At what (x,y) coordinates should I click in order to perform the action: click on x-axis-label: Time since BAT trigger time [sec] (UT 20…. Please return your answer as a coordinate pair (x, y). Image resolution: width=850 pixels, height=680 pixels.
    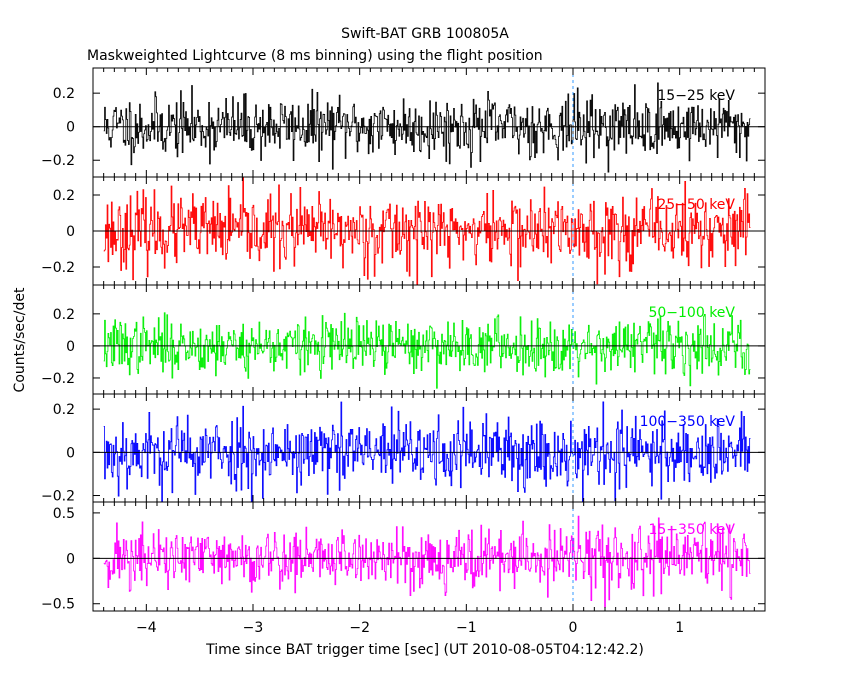
    Looking at the image, I should click on (424, 650).